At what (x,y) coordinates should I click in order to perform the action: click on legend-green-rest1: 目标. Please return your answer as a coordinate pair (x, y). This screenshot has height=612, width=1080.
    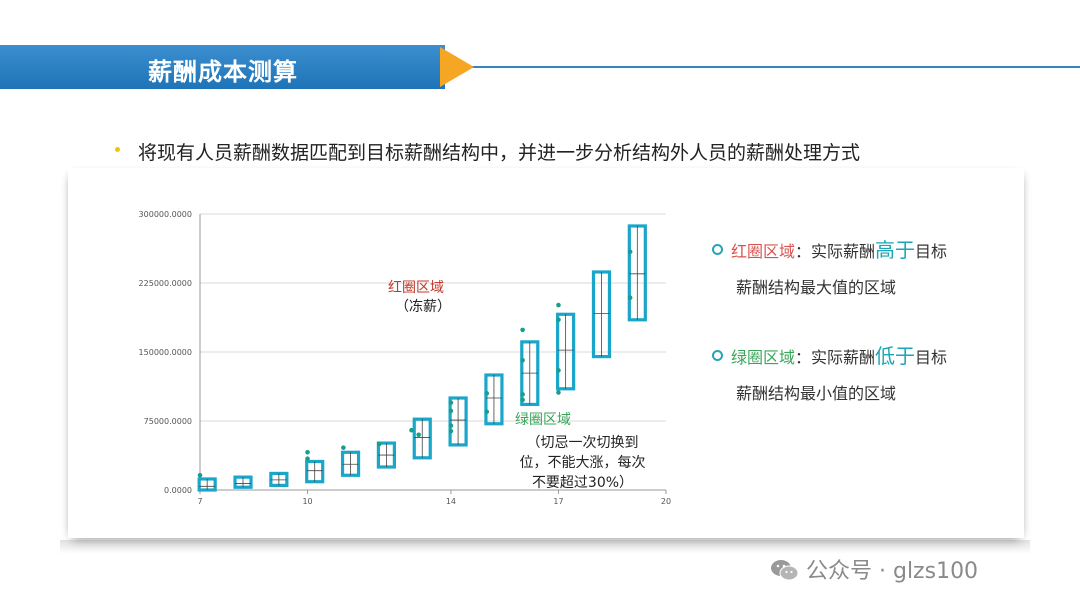
    Looking at the image, I should click on (931, 357).